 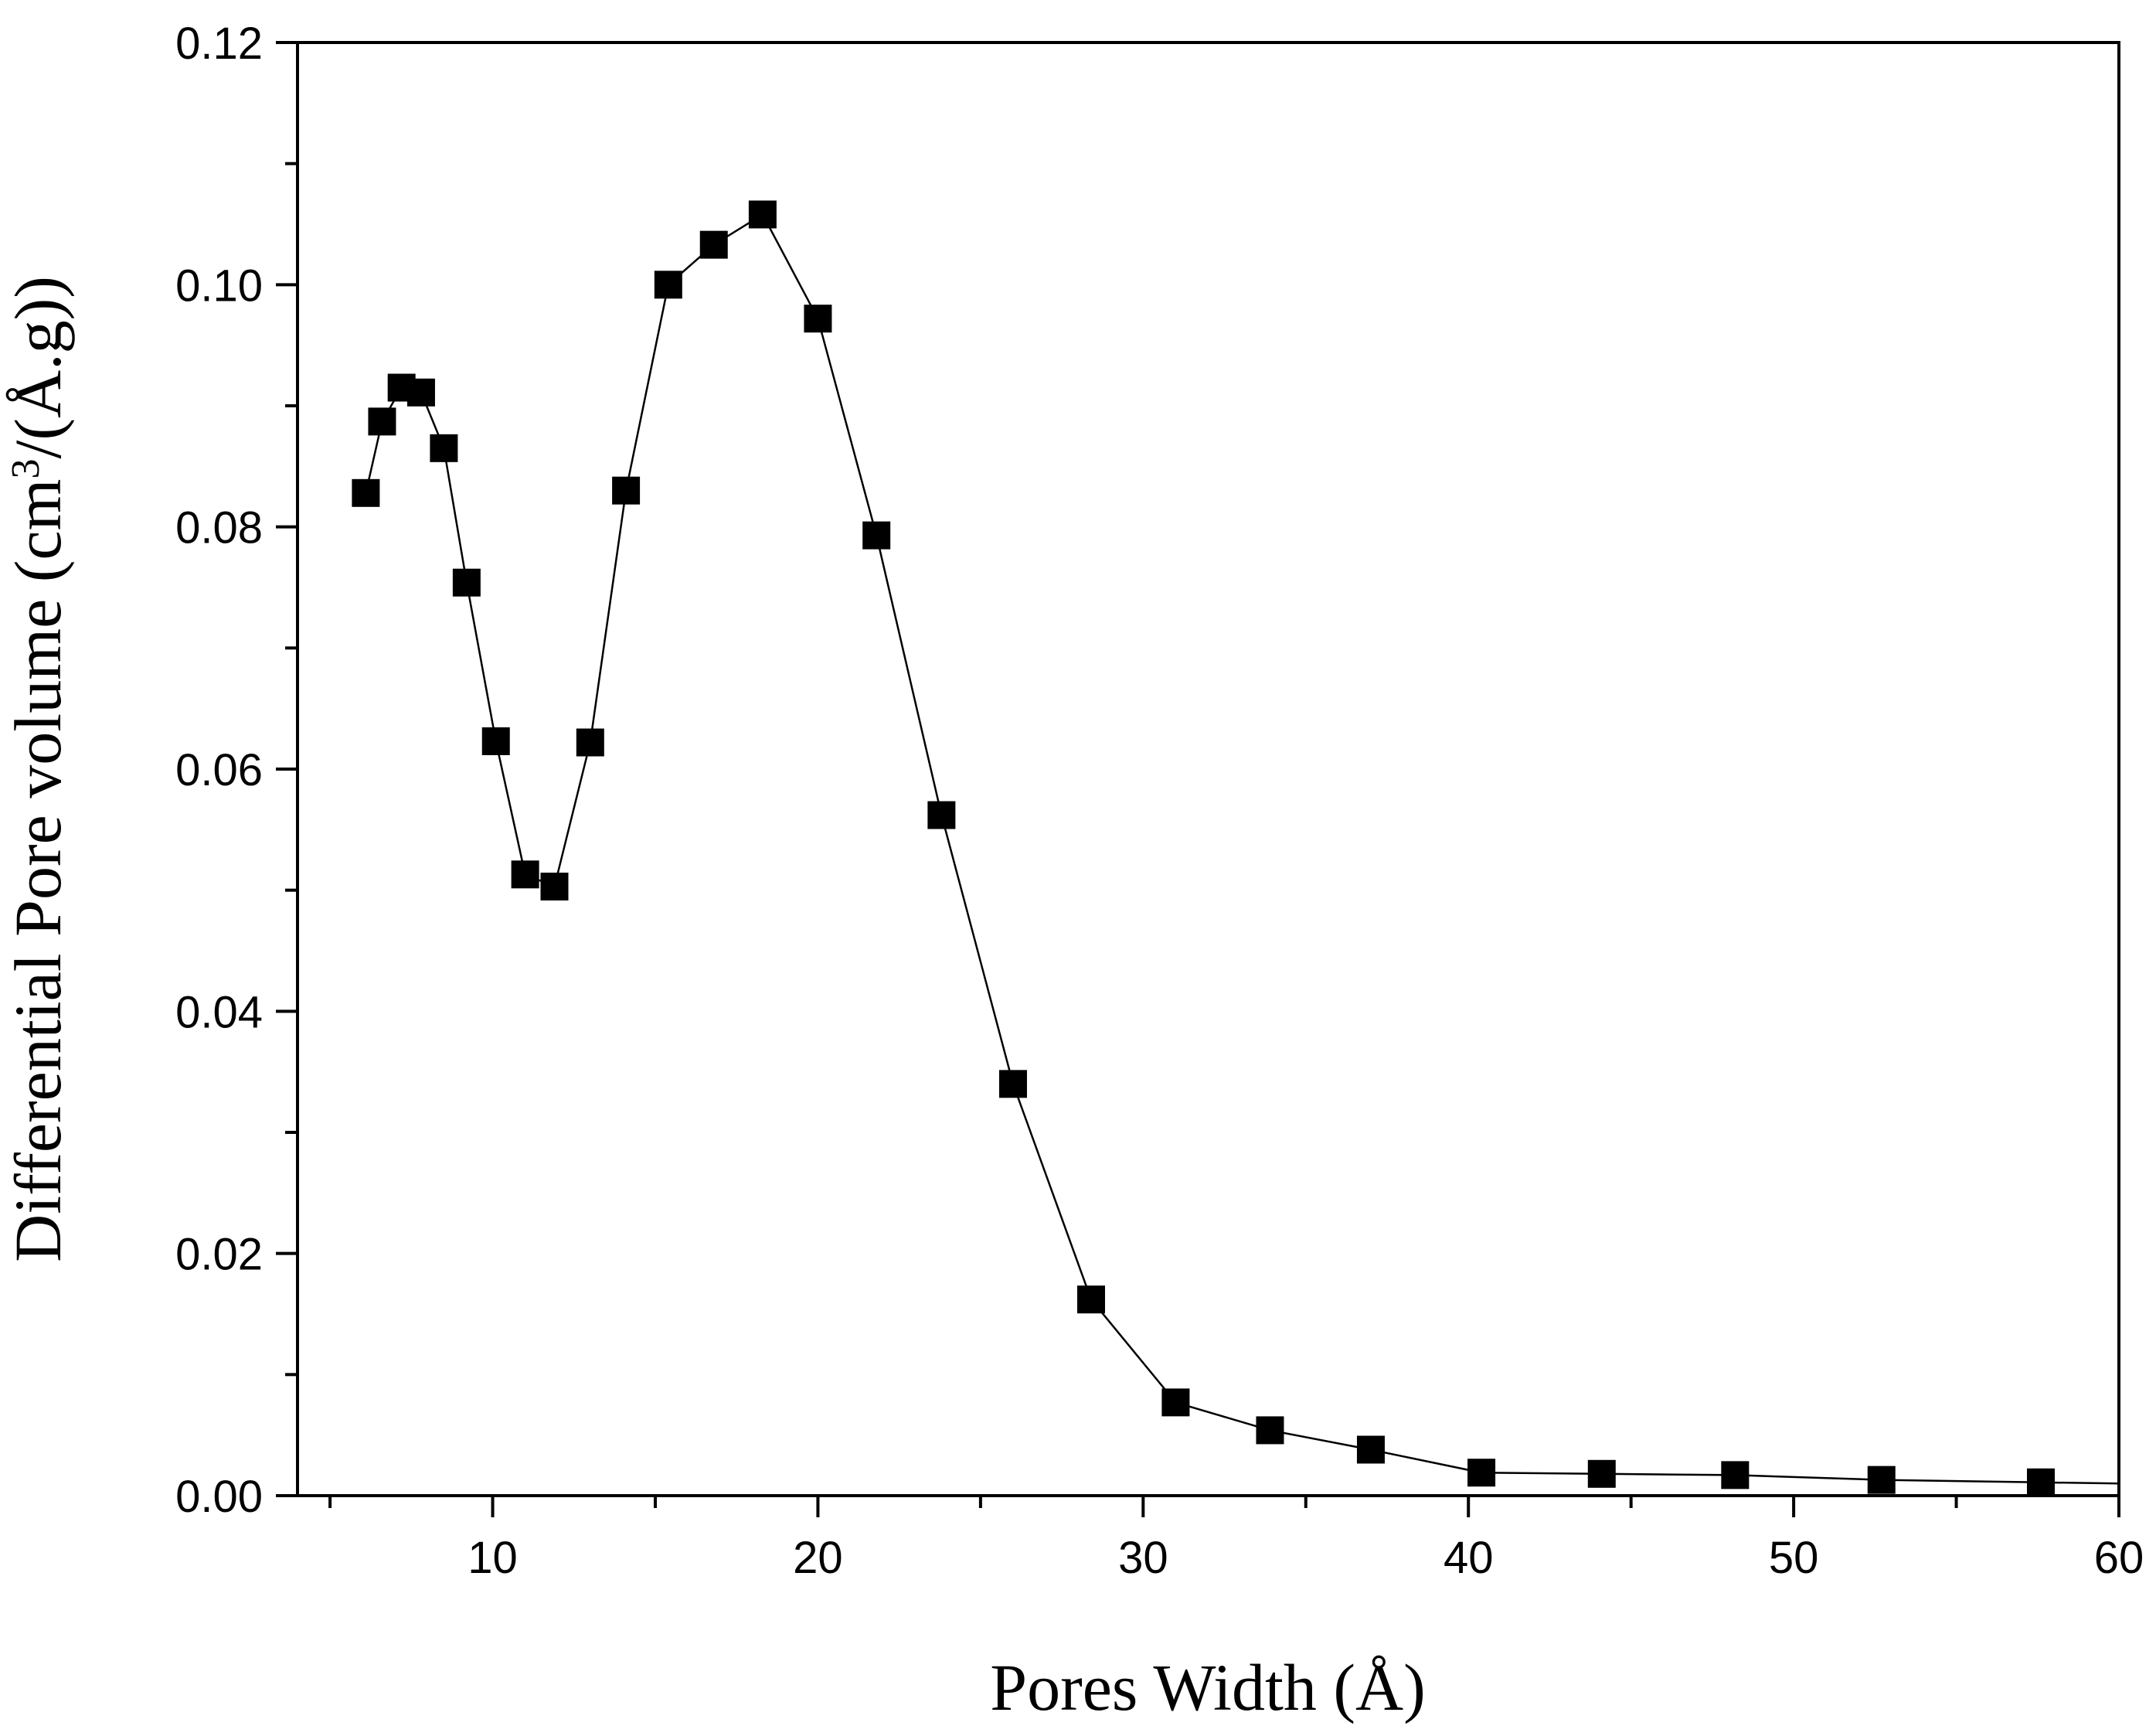 I want to click on y-tick-label: 0.08, so click(x=219, y=528).